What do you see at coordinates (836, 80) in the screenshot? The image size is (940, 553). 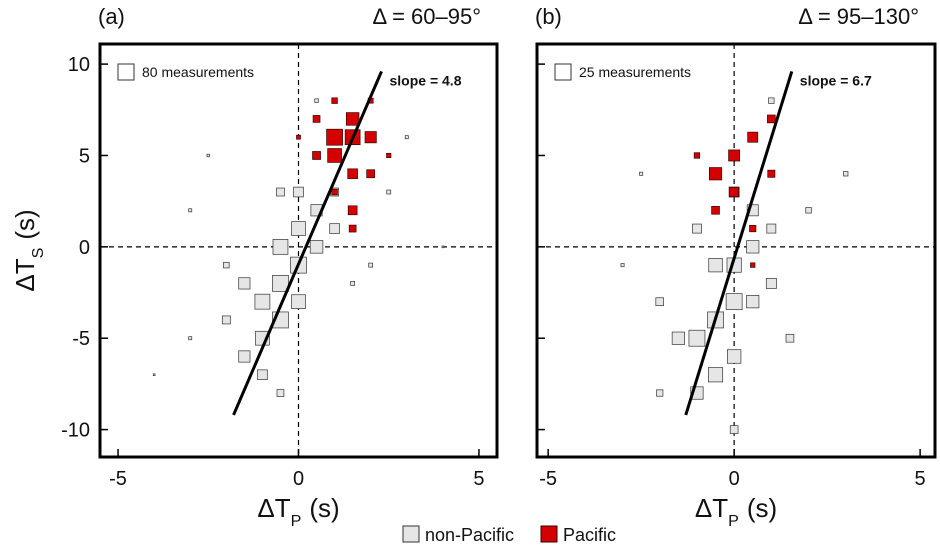 I see `slope-label: slope = 6.7` at bounding box center [836, 80].